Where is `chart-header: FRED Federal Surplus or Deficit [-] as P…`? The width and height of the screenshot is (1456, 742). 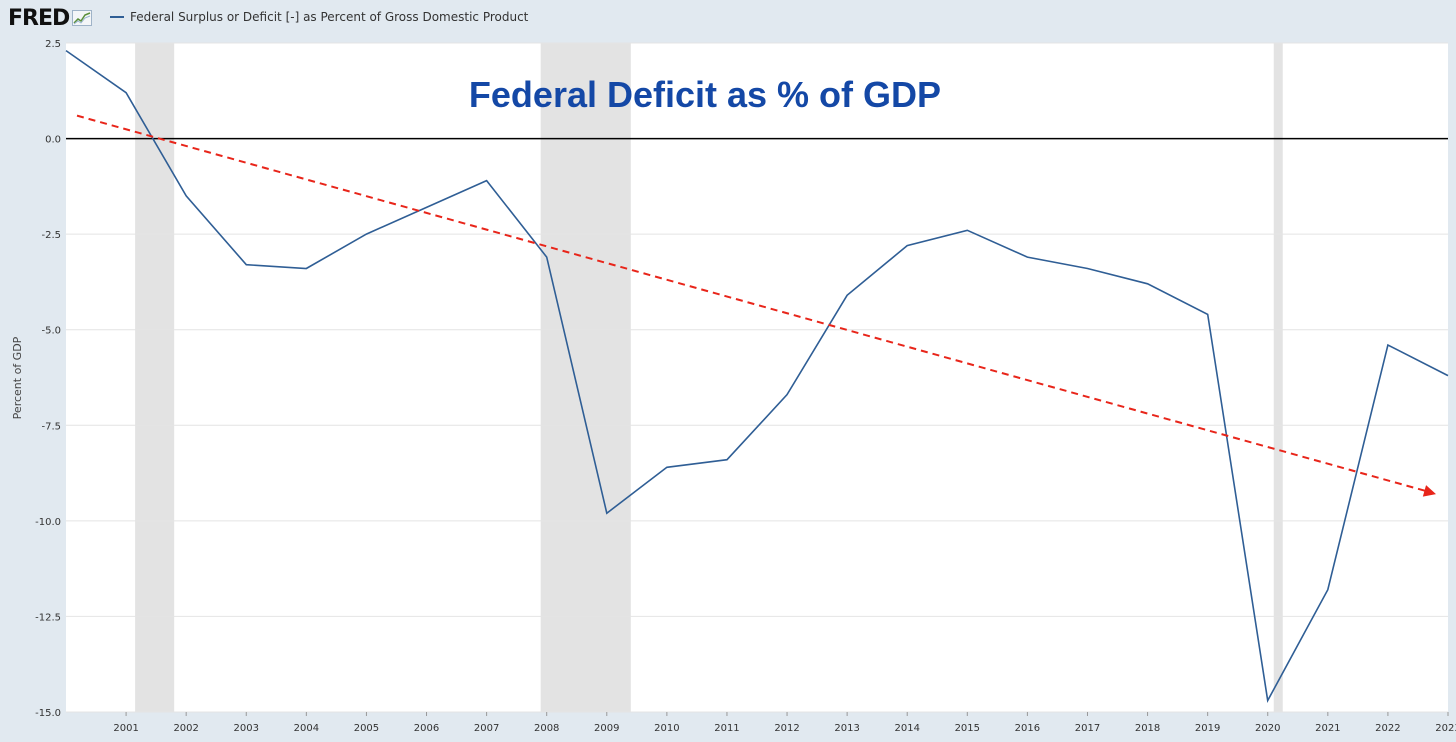
chart-header: FRED Federal Surplus or Deficit [-] as P… is located at coordinates (728, 18).